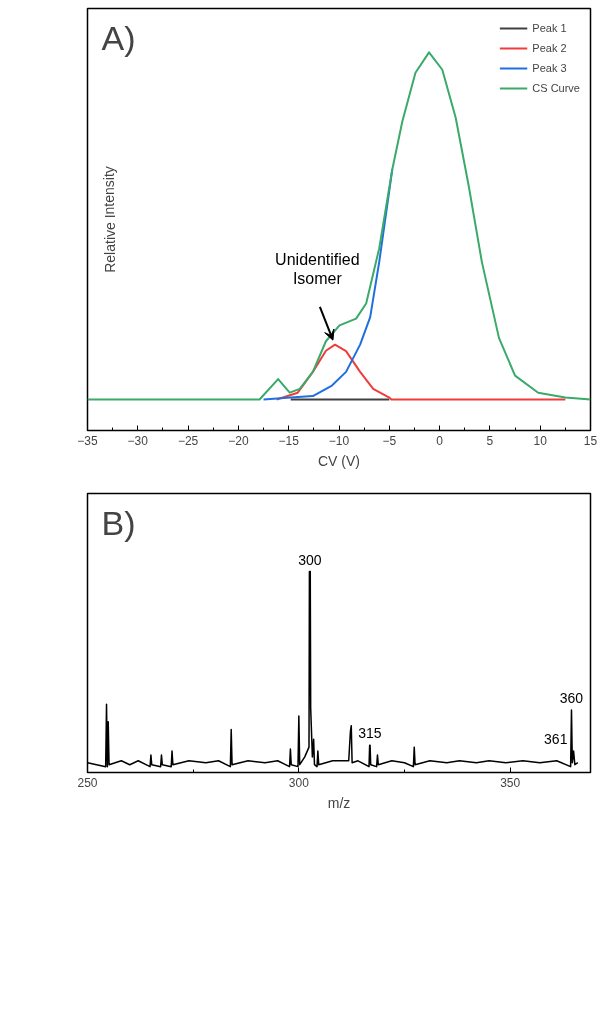  I want to click on x-tick-label: −30, so click(138, 440).